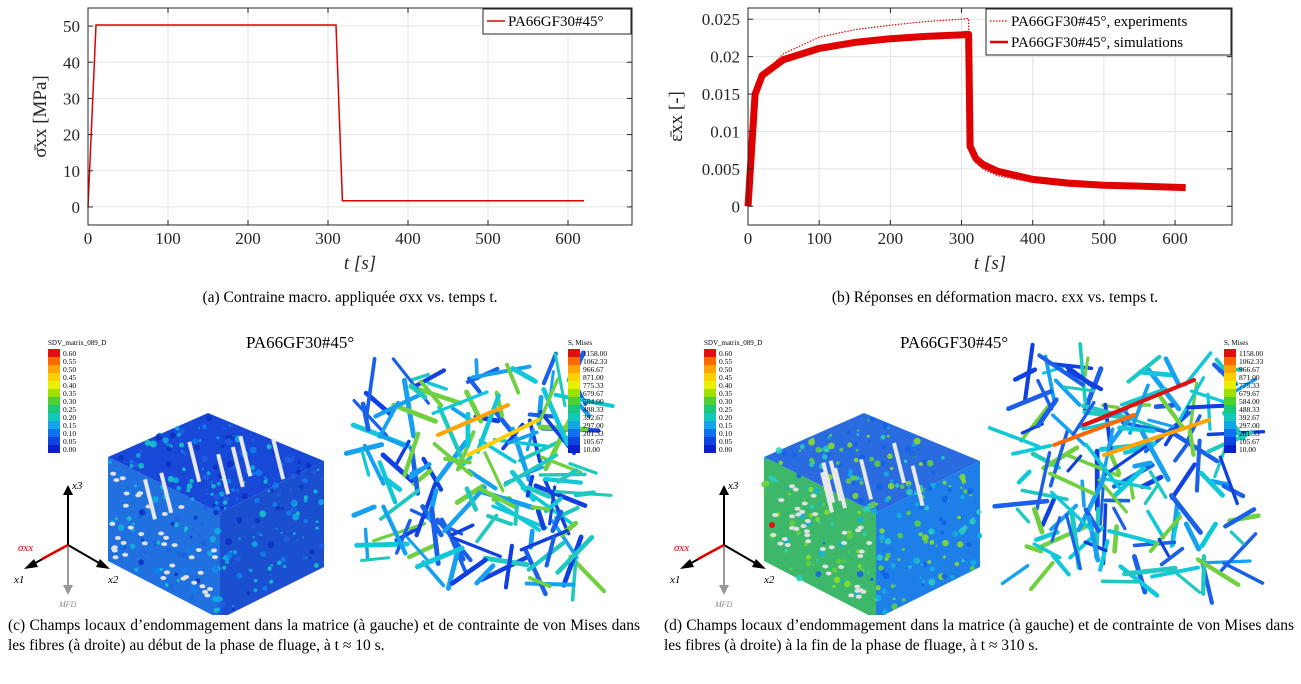  What do you see at coordinates (1249, 409) in the screenshot?
I see `legend-level-label: 488.33` at bounding box center [1249, 409].